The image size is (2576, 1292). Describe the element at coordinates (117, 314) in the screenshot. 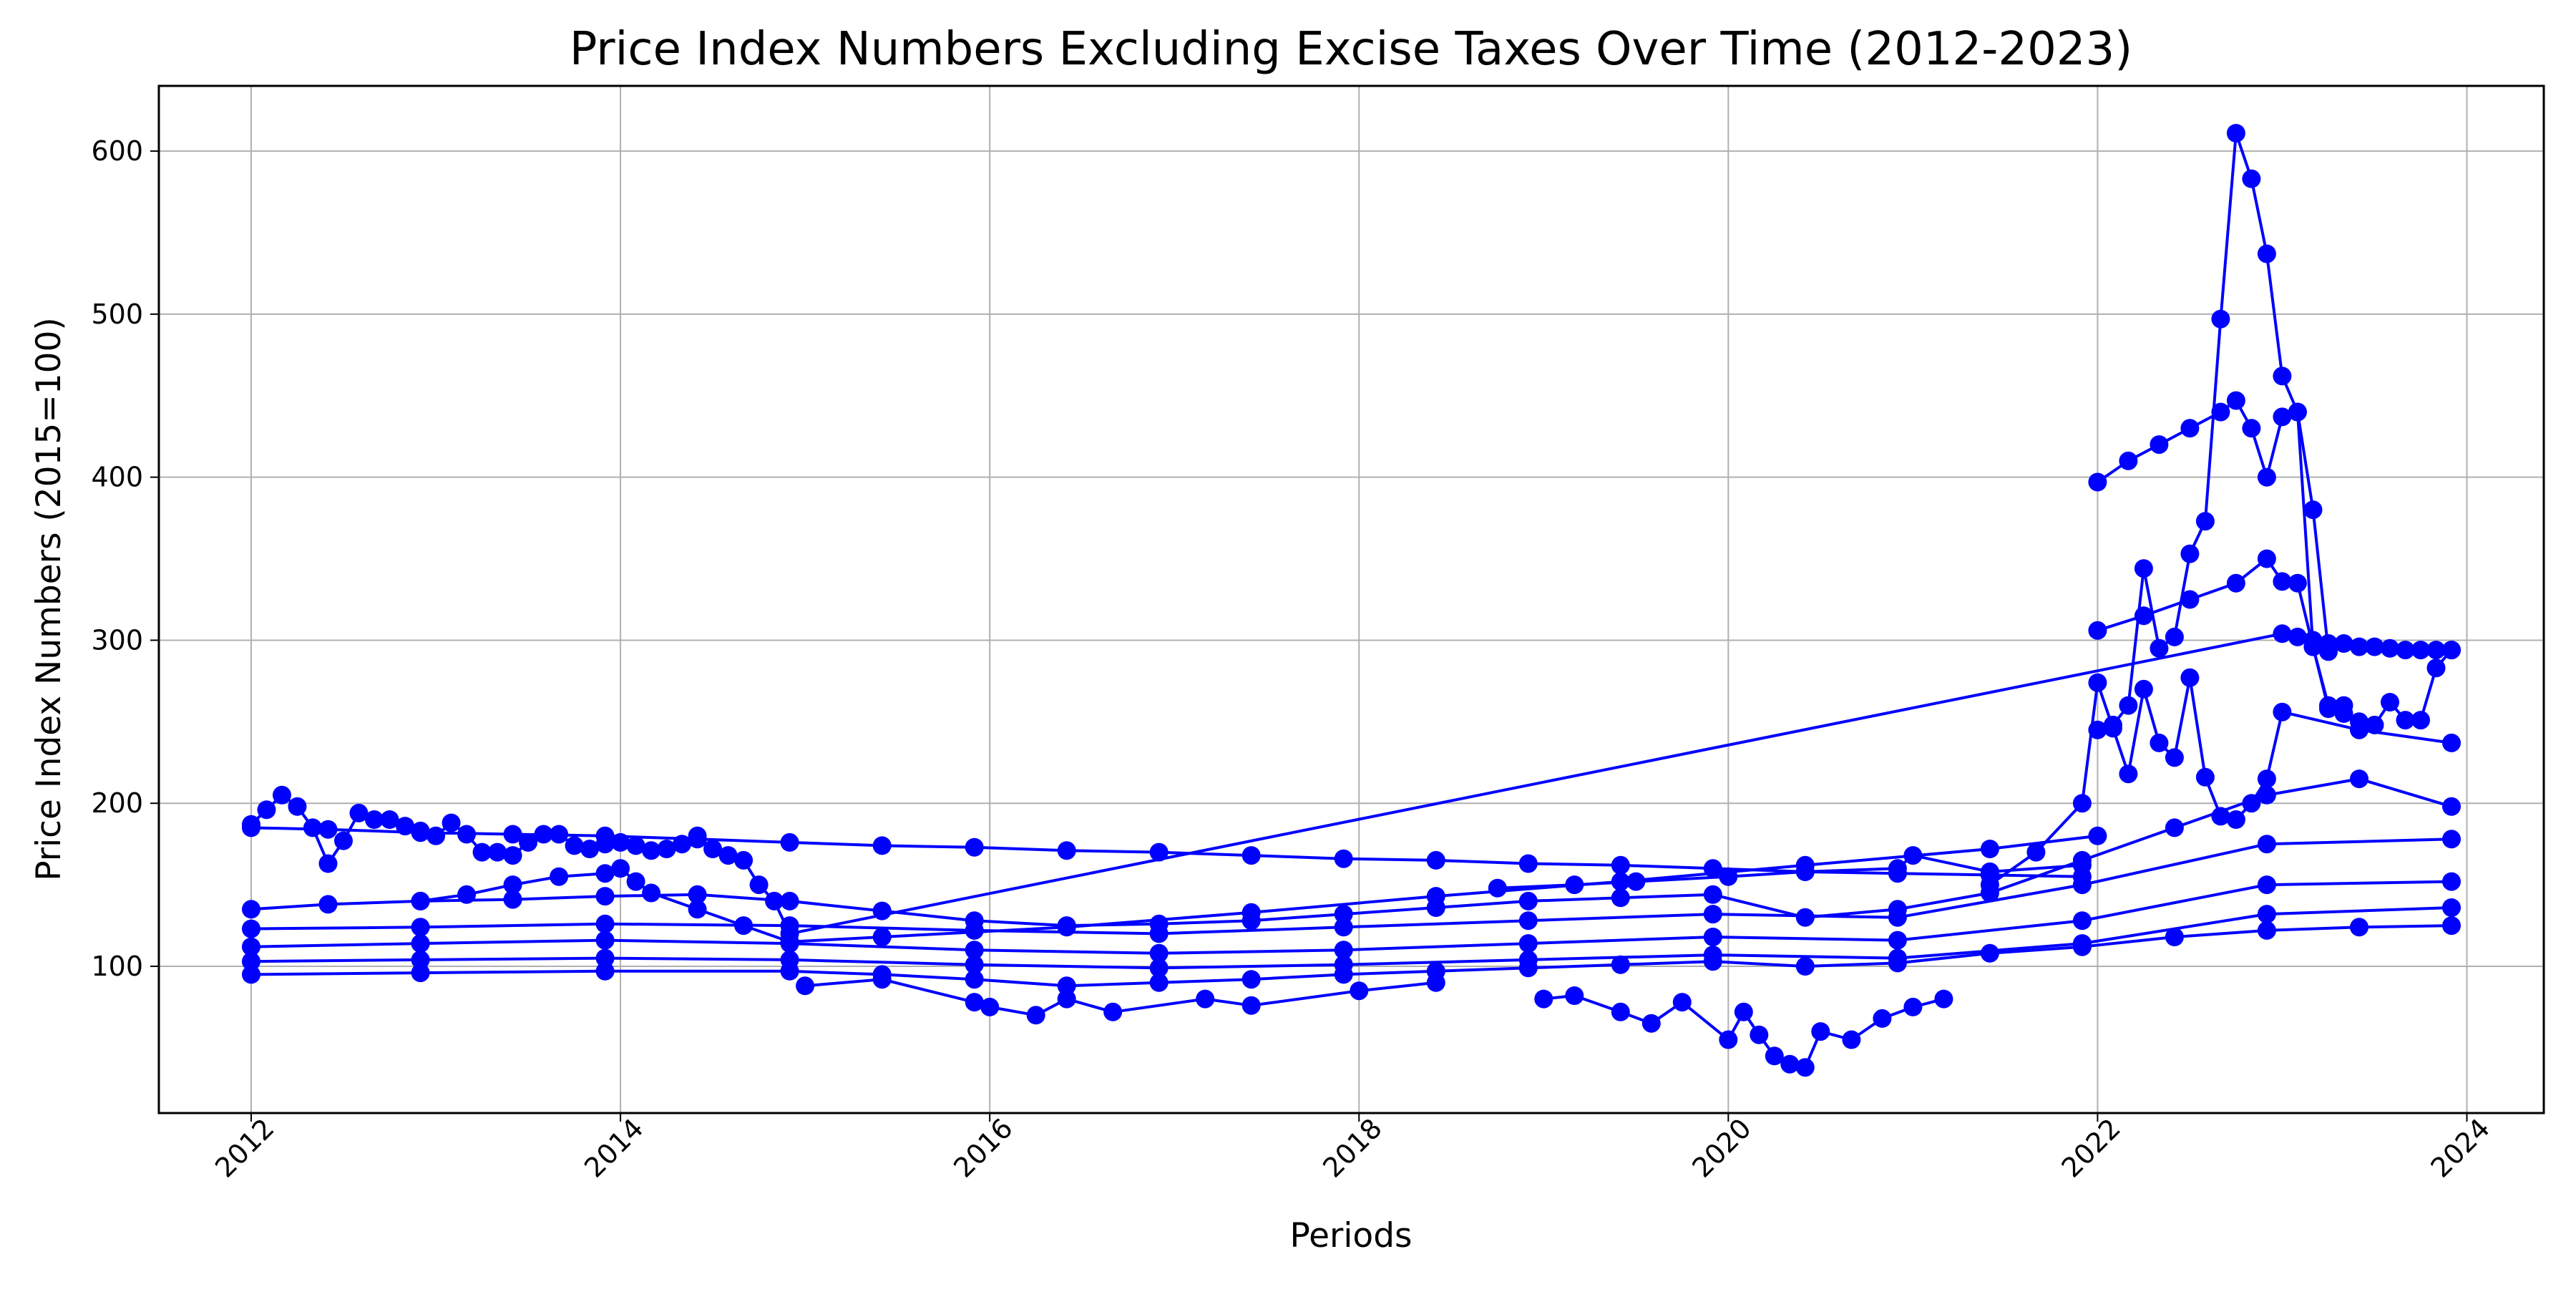

I see `y-tick-label: 500` at that location.